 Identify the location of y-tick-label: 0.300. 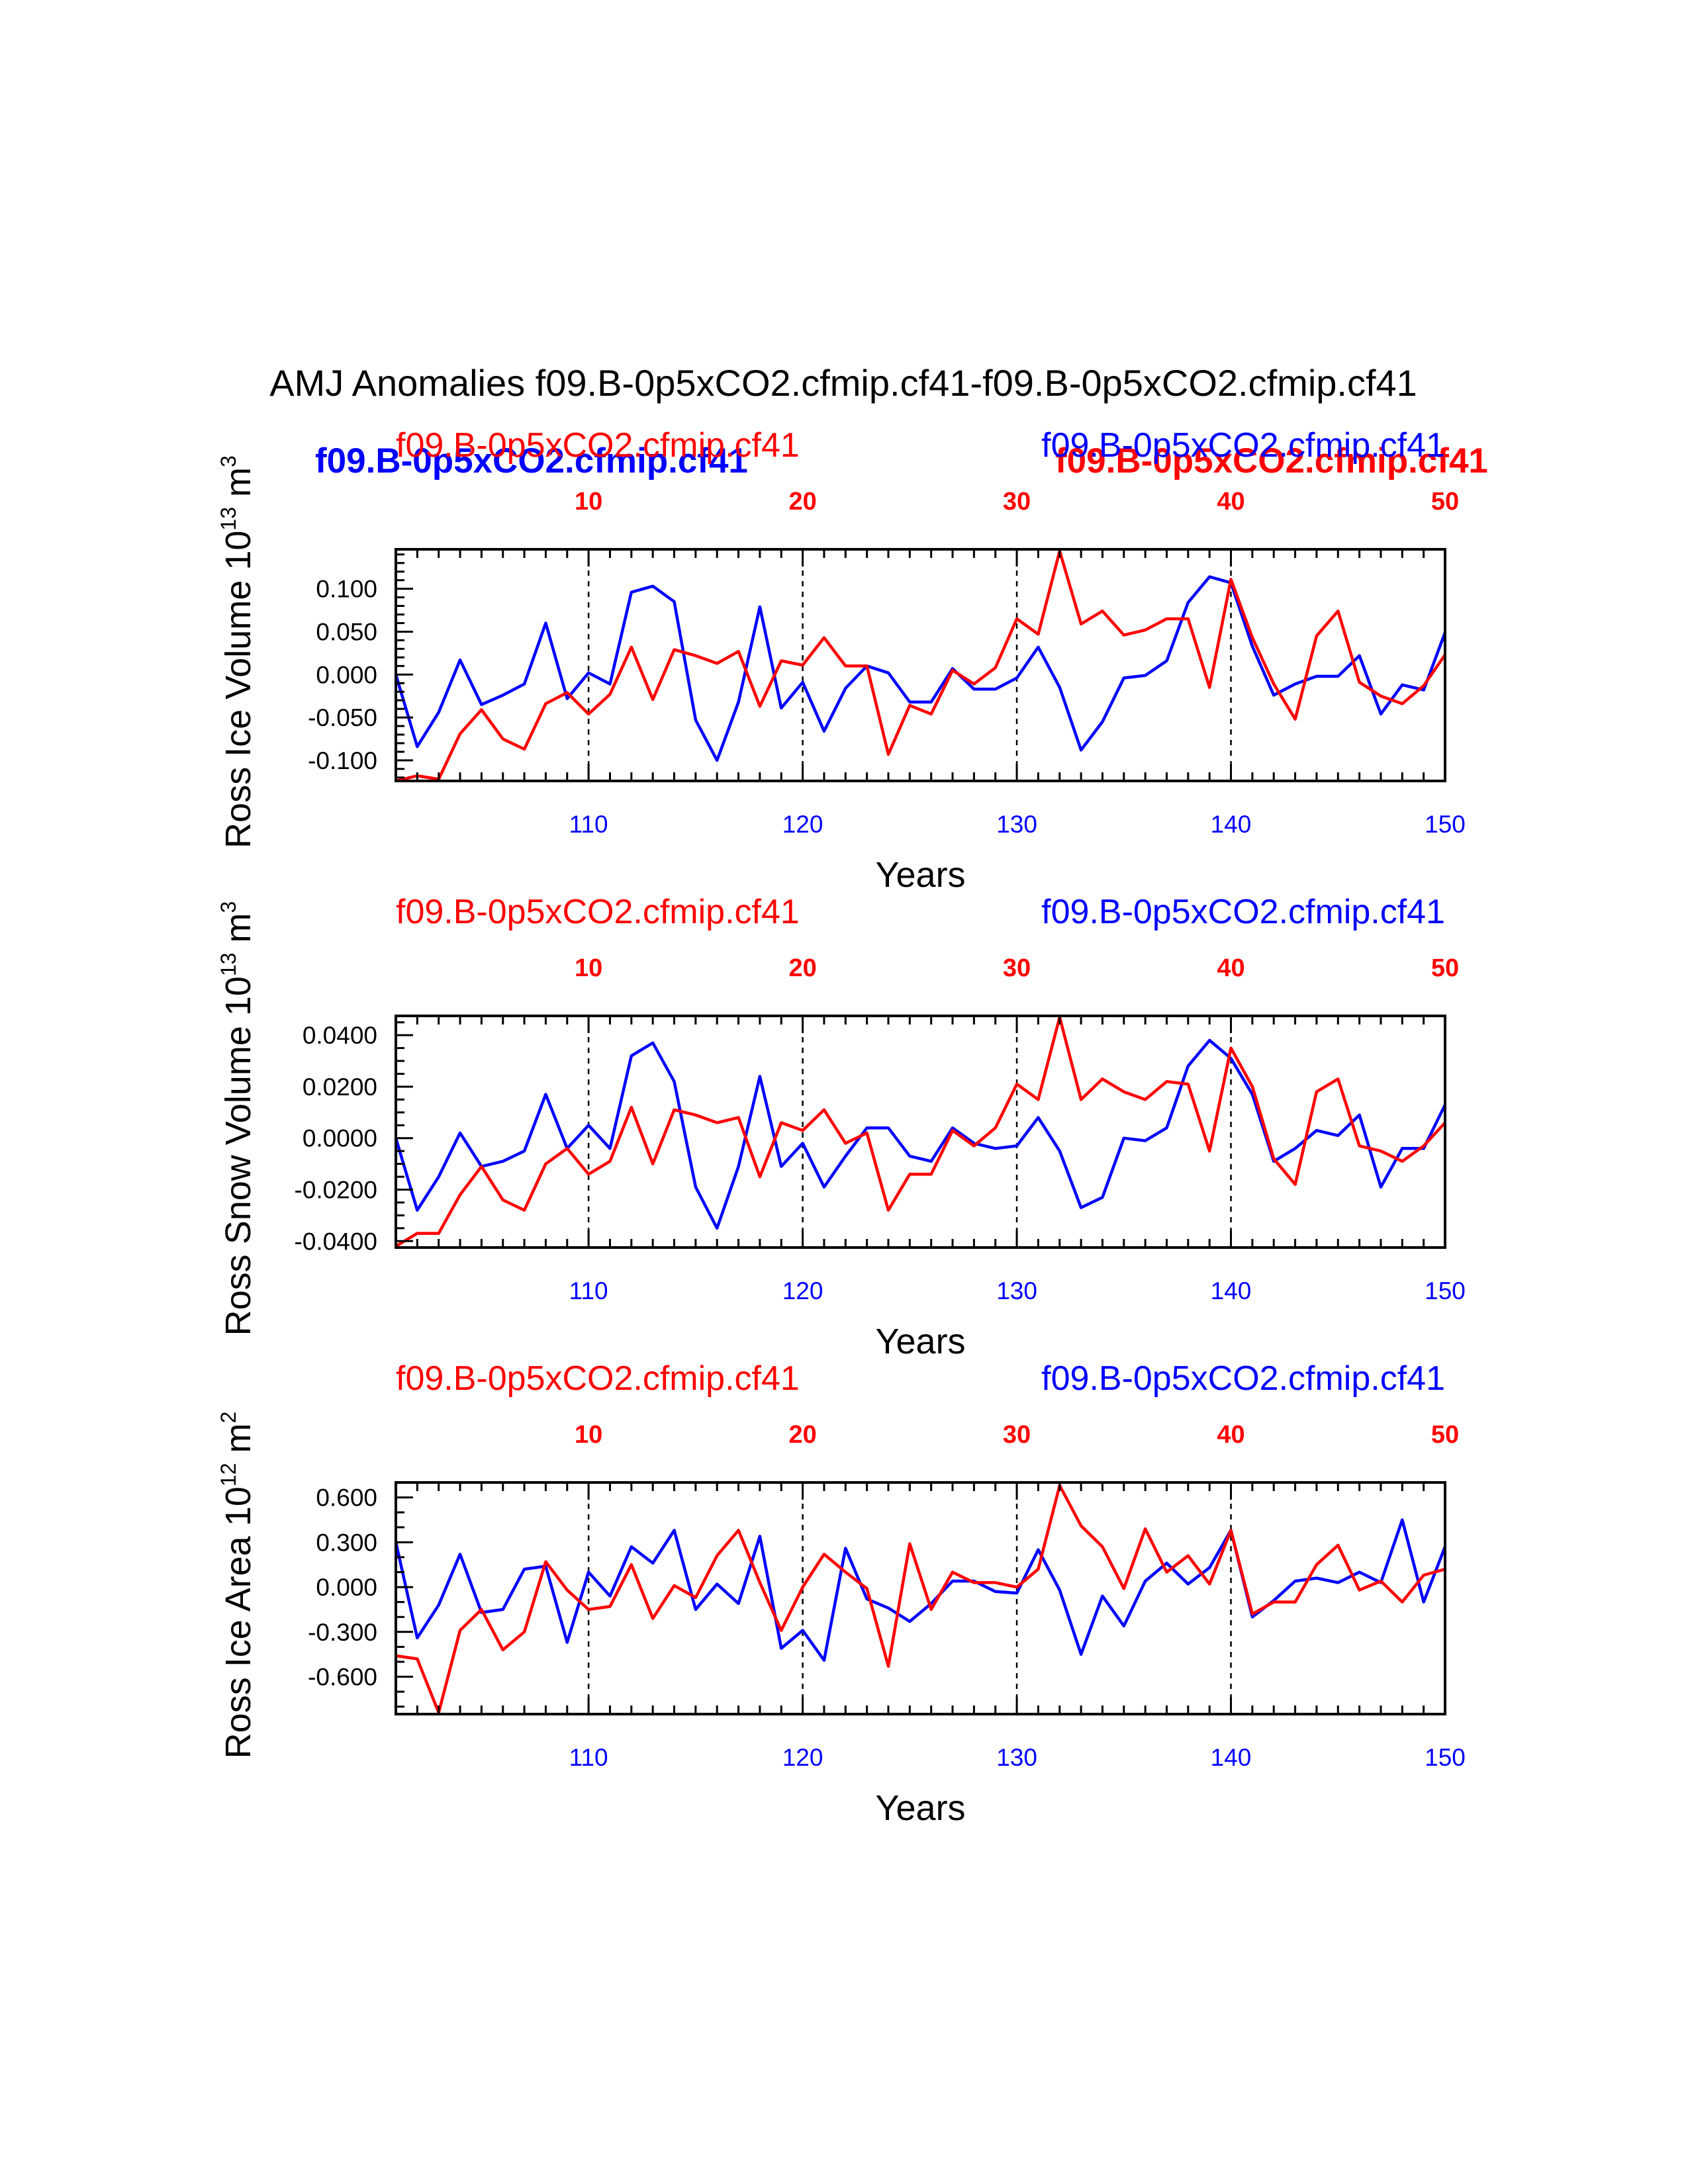
(346, 1542).